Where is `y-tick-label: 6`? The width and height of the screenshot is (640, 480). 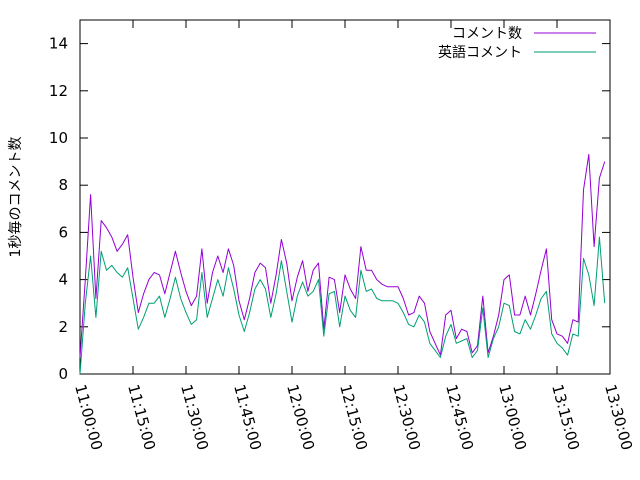 y-tick-label: 6 is located at coordinates (63, 232).